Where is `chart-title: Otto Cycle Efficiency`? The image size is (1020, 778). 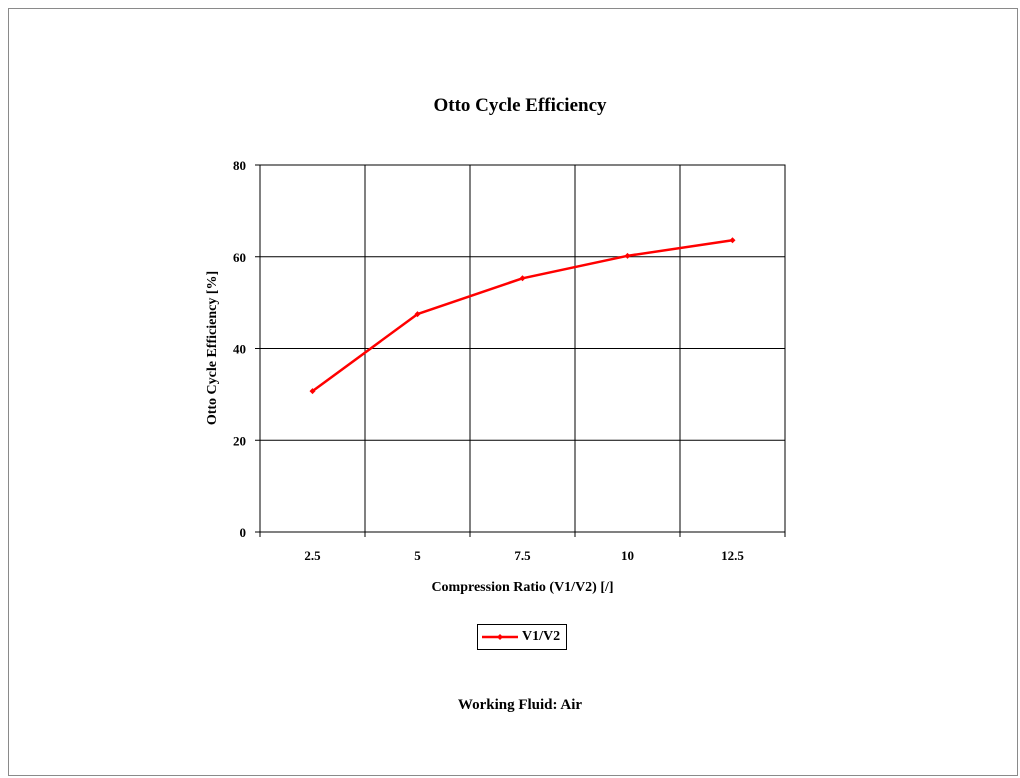
chart-title: Otto Cycle Efficiency is located at coordinates (520, 105).